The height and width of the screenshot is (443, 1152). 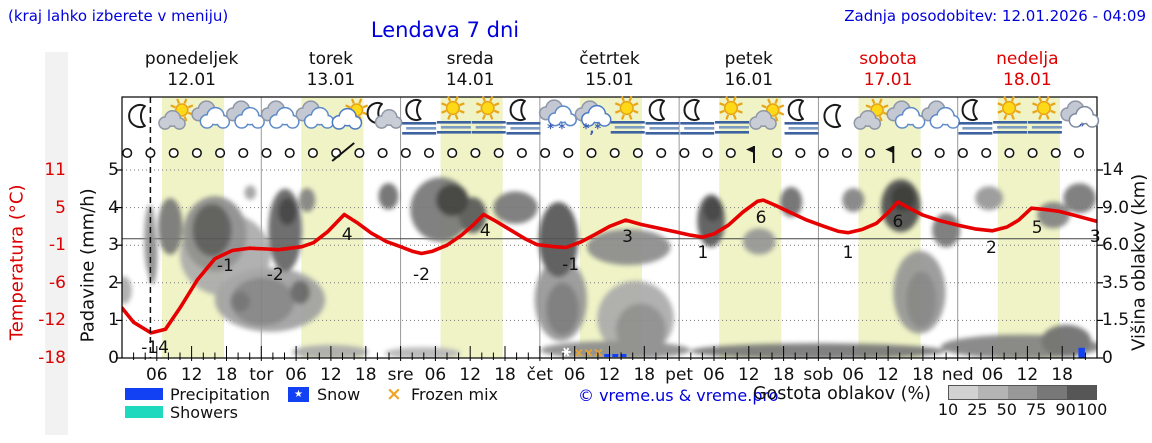 I want to click on day-date-nedelja: 18.01, so click(x=1027, y=80).